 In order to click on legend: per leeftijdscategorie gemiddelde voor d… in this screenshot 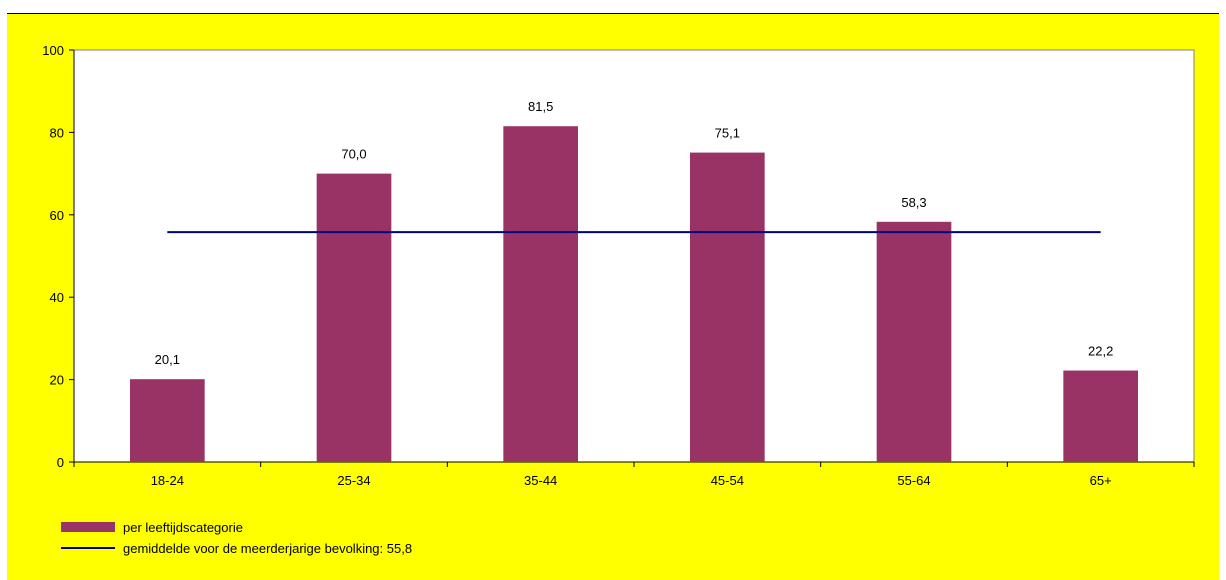, I will do `click(236, 538)`.